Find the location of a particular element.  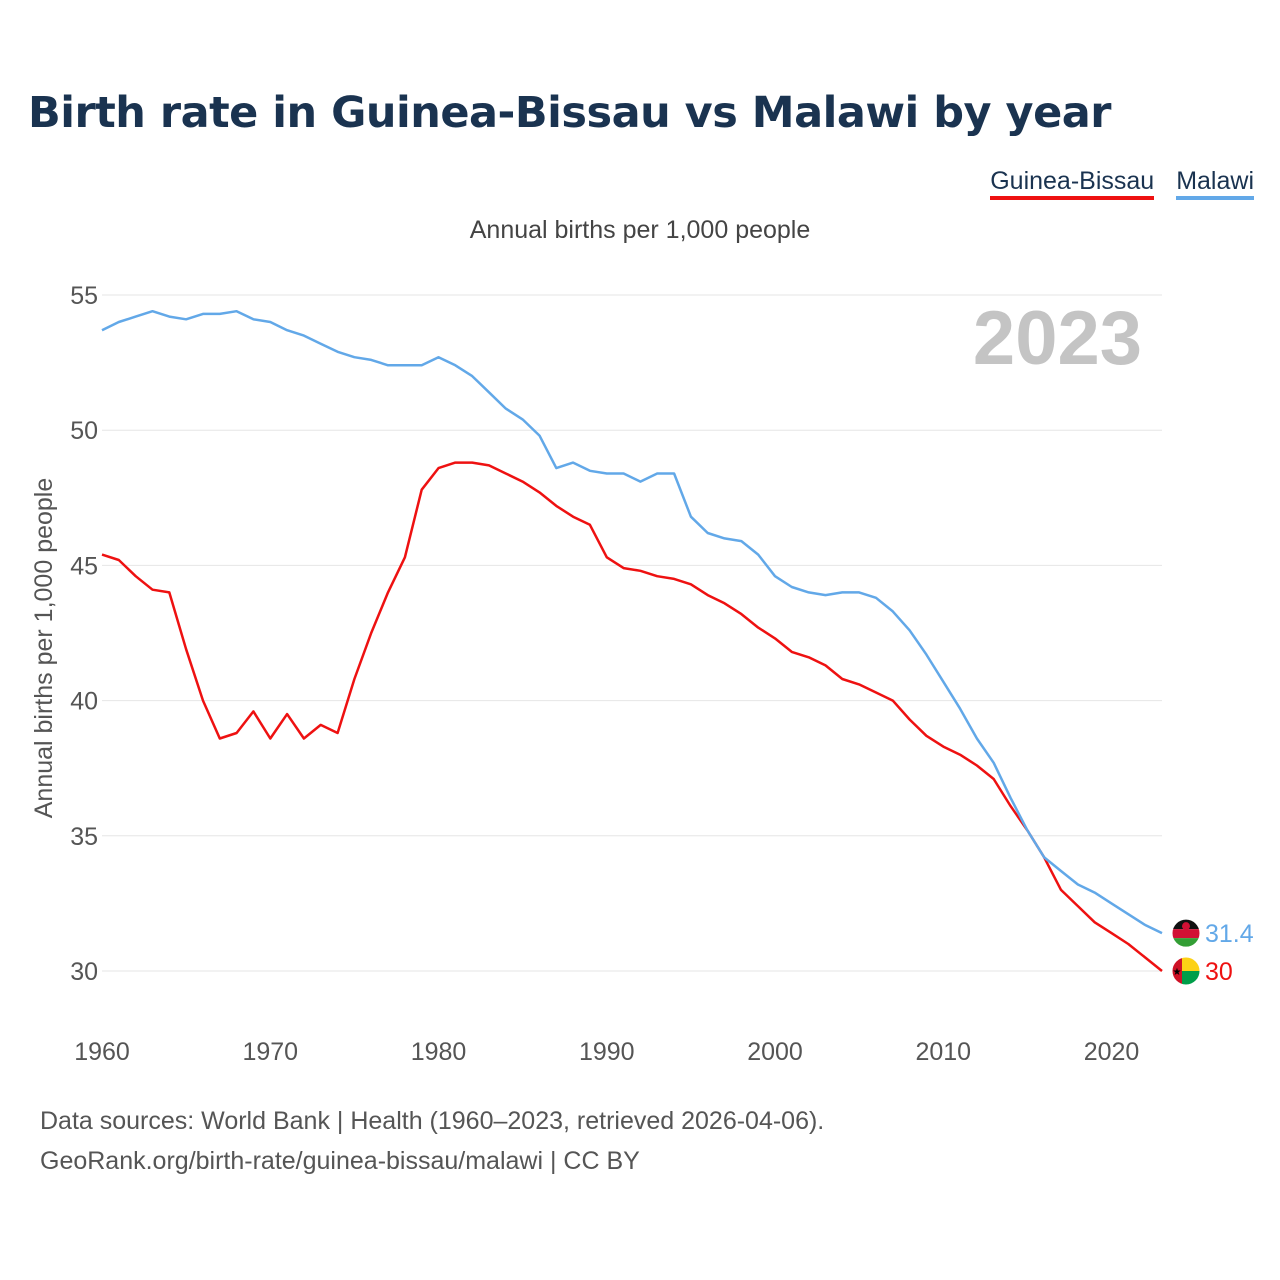

x-tick-label: 1970 is located at coordinates (270, 1052).